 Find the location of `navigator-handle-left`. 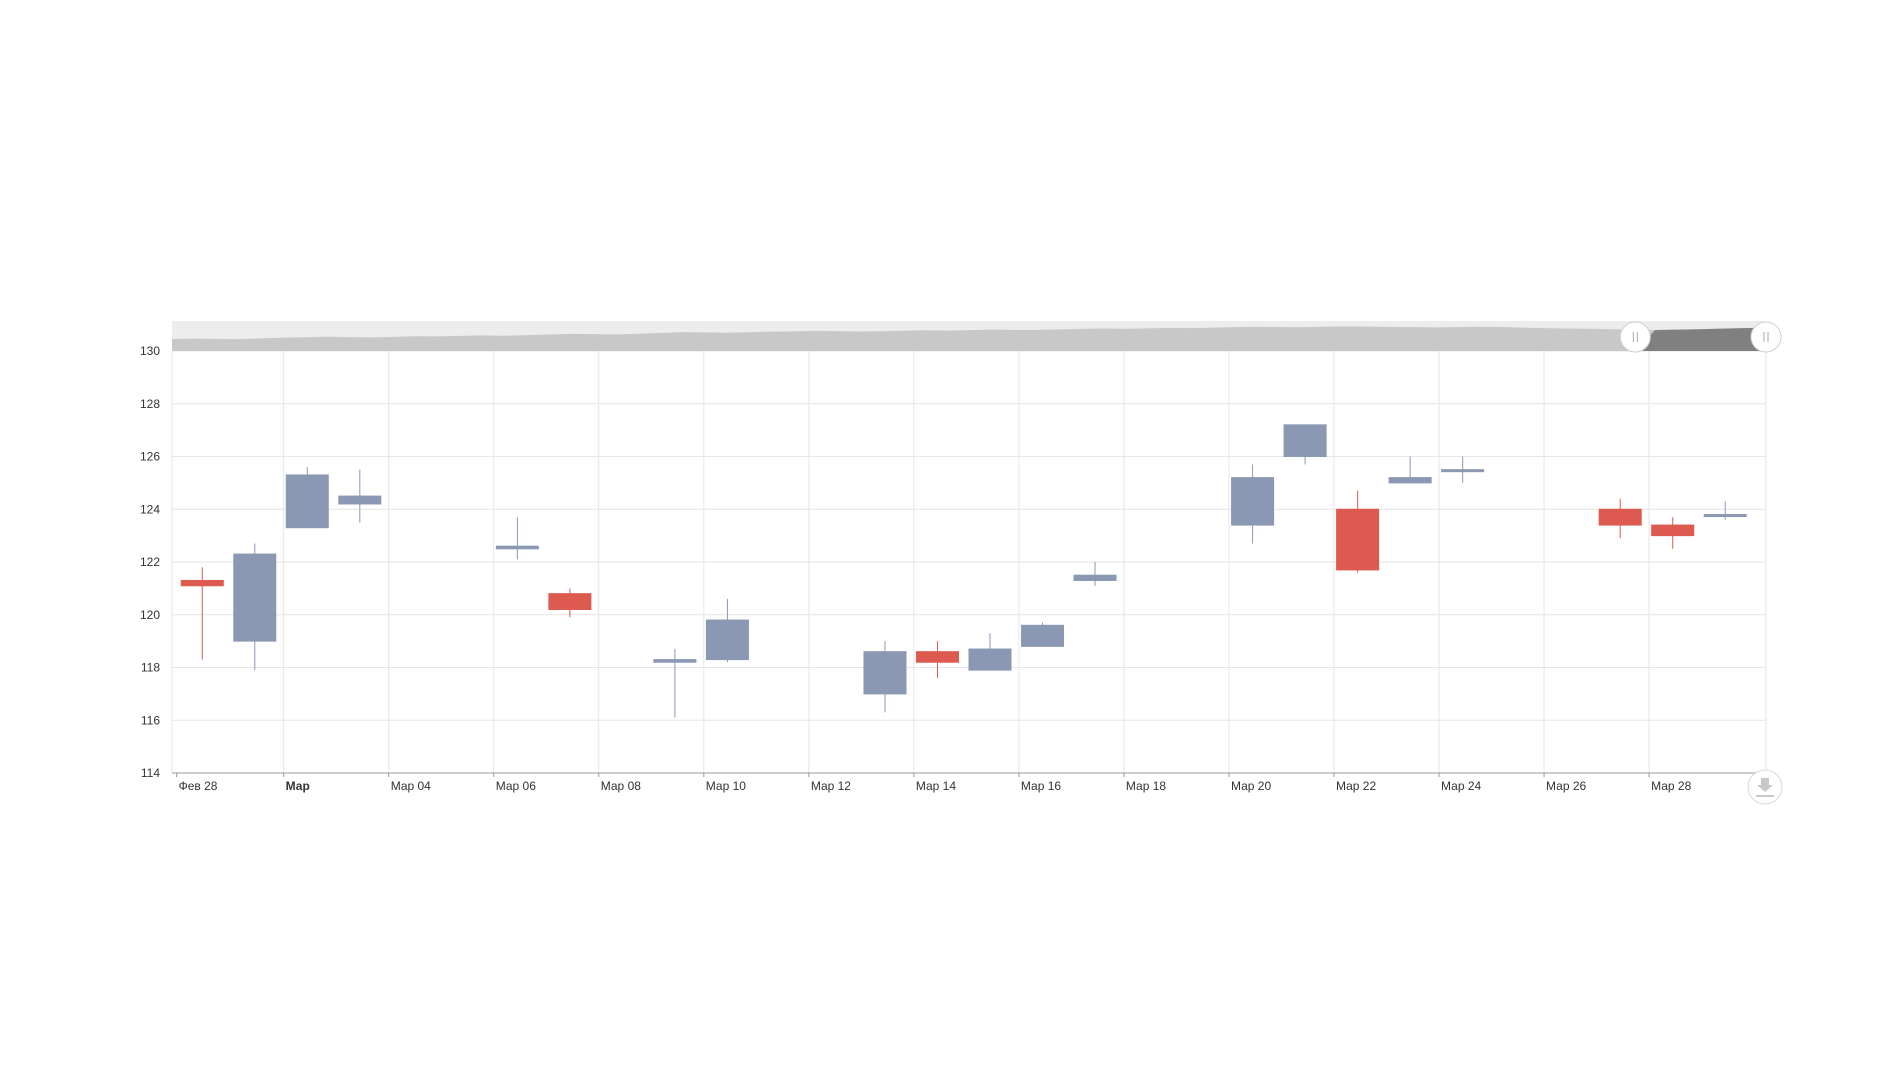

navigator-handle-left is located at coordinates (1635, 337).